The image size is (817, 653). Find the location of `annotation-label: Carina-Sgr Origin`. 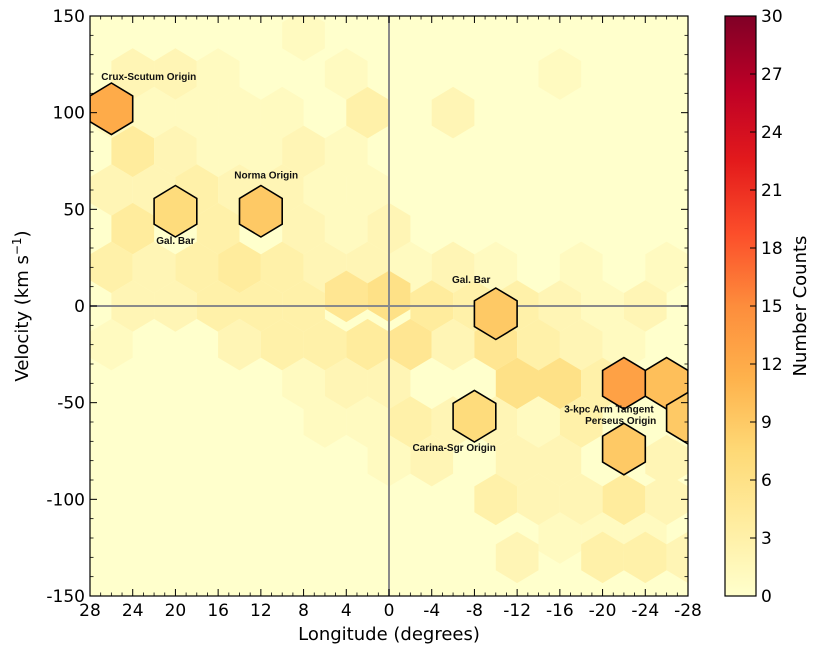

annotation-label: Carina-Sgr Origin is located at coordinates (453, 448).